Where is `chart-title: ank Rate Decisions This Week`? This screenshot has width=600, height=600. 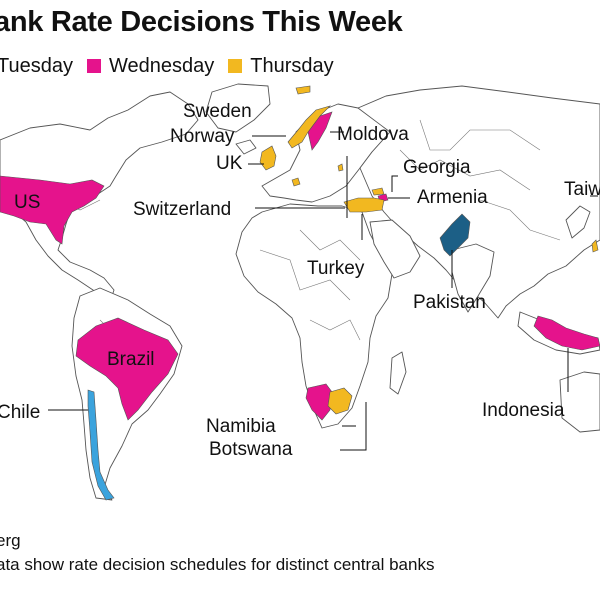
chart-title: ank Rate Decisions This Week is located at coordinates (201, 22).